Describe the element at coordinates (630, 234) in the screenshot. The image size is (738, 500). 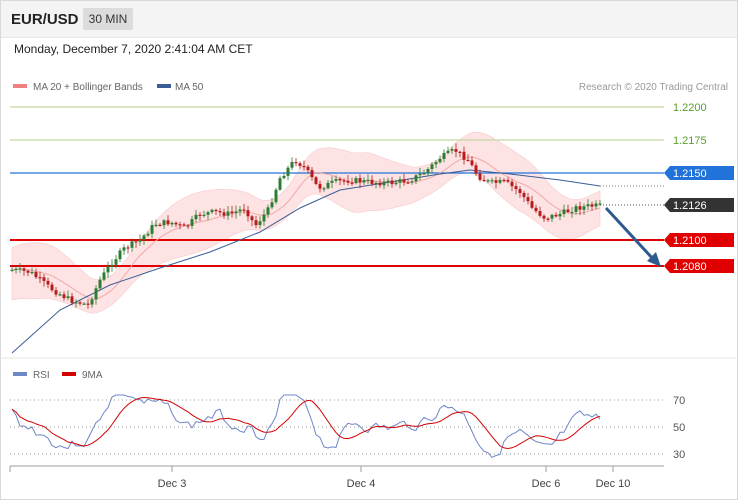
I see `forecast-arrow` at that location.